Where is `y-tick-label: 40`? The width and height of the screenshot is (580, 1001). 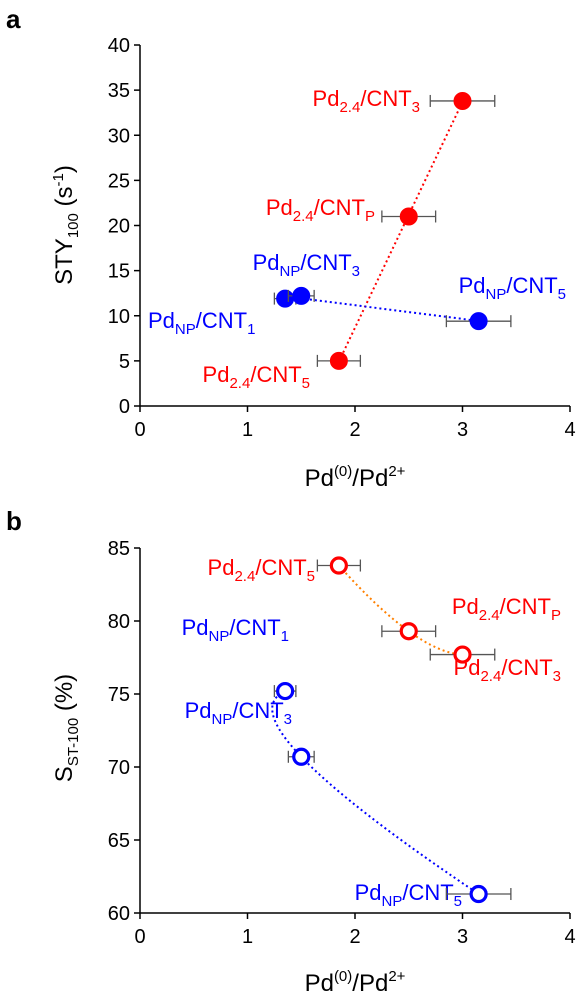 y-tick-label: 40 is located at coordinates (119, 46).